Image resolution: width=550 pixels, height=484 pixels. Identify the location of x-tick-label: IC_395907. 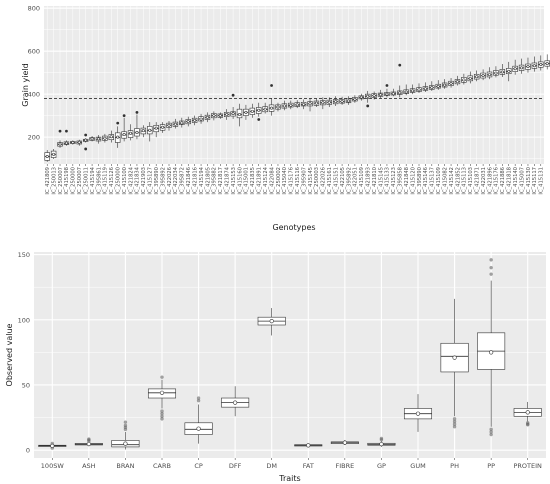
(304, 181).